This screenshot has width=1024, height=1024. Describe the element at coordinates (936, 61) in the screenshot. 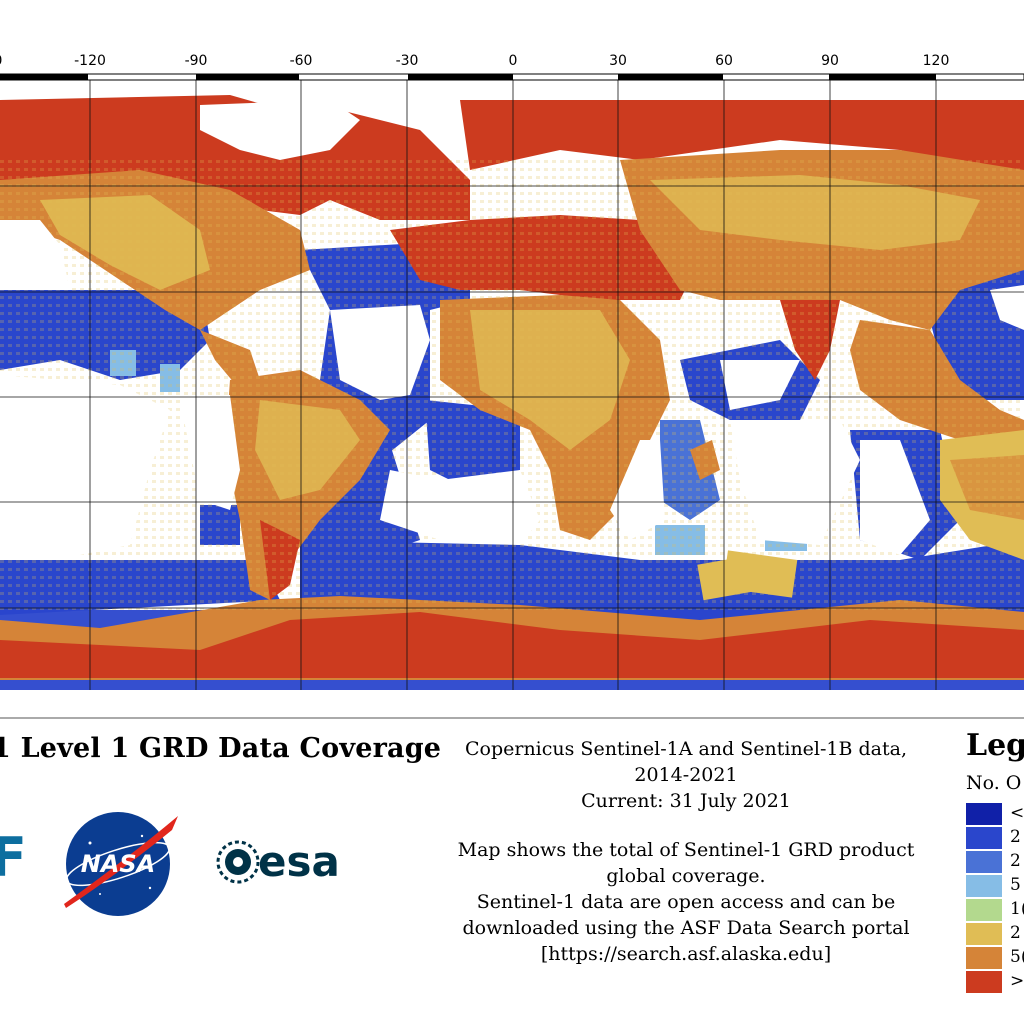

I see `longitude-label: 120` at that location.